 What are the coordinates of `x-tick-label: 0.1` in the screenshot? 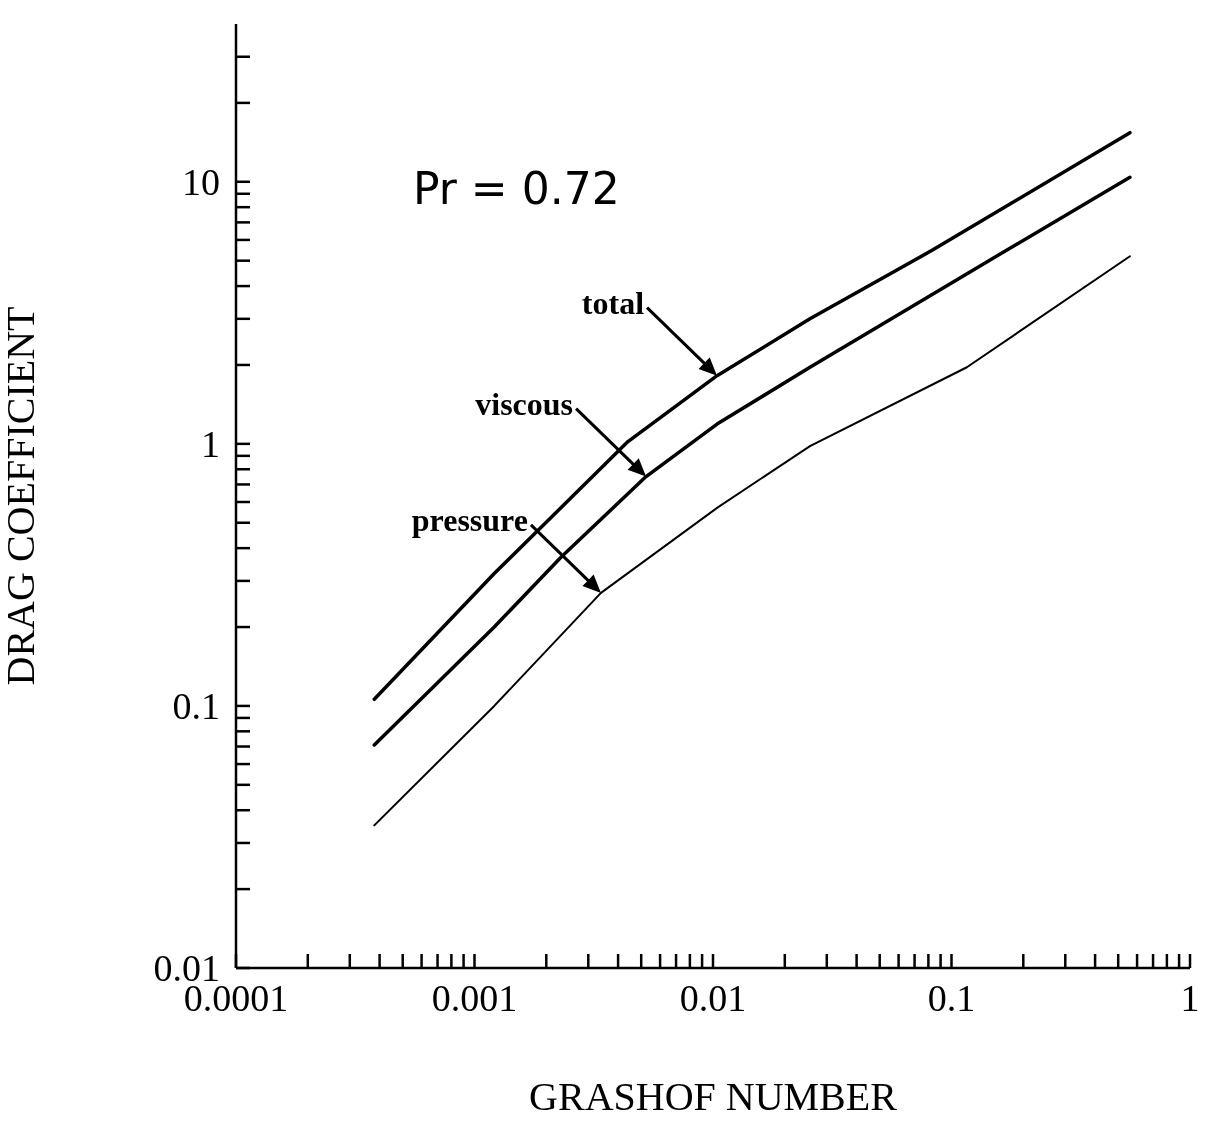 It's located at (951, 997).